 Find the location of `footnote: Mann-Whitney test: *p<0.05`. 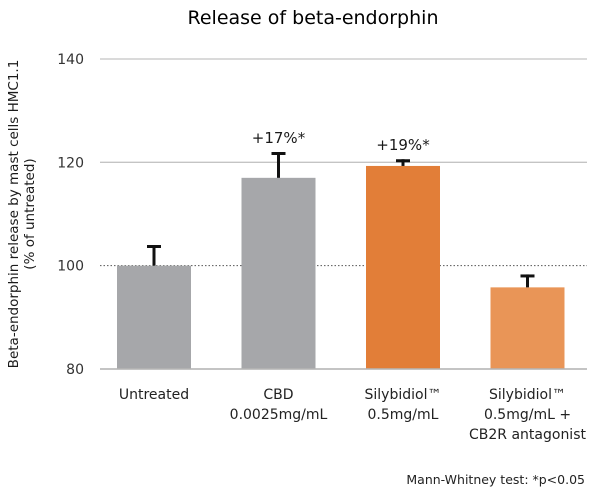

footnote: Mann-Whitney test: *p<0.05 is located at coordinates (495, 479).